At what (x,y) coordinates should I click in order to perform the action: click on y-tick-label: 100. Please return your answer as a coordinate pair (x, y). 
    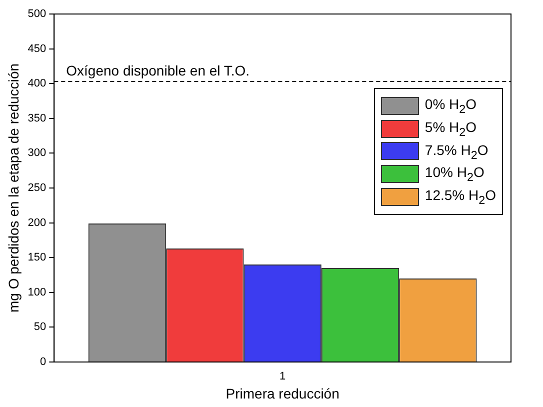
    Looking at the image, I should click on (37, 292).